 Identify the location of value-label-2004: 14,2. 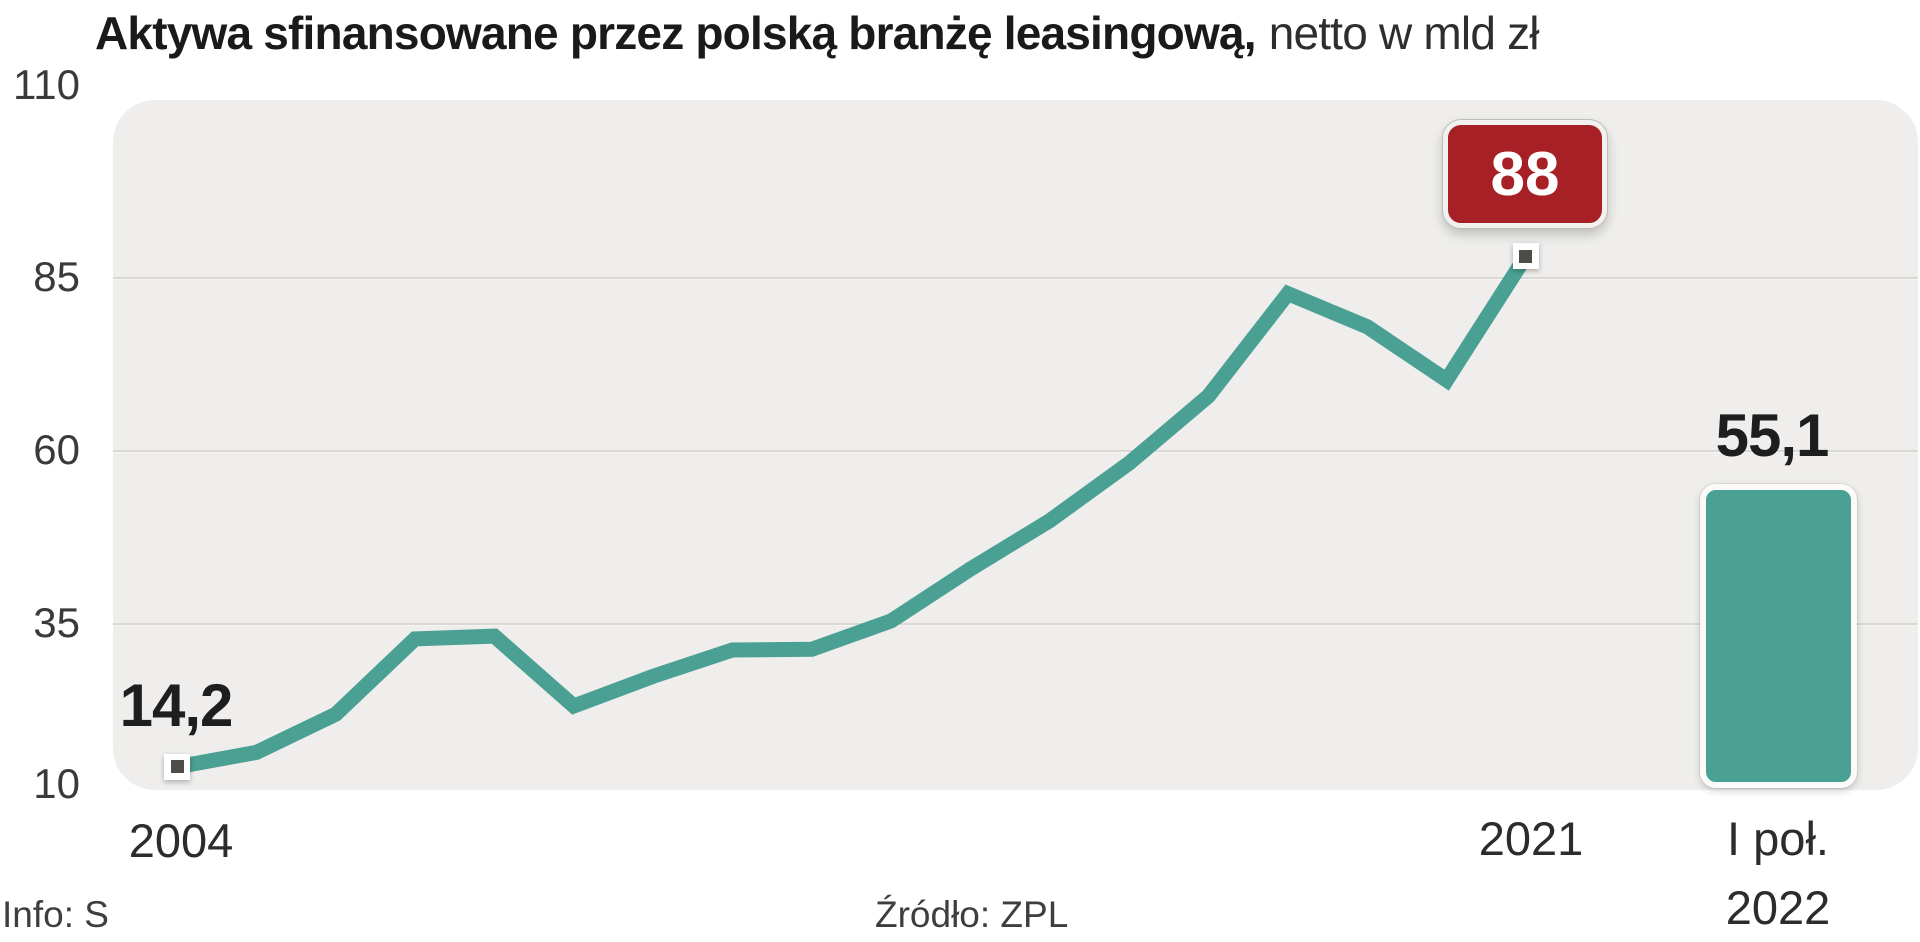
(176, 705).